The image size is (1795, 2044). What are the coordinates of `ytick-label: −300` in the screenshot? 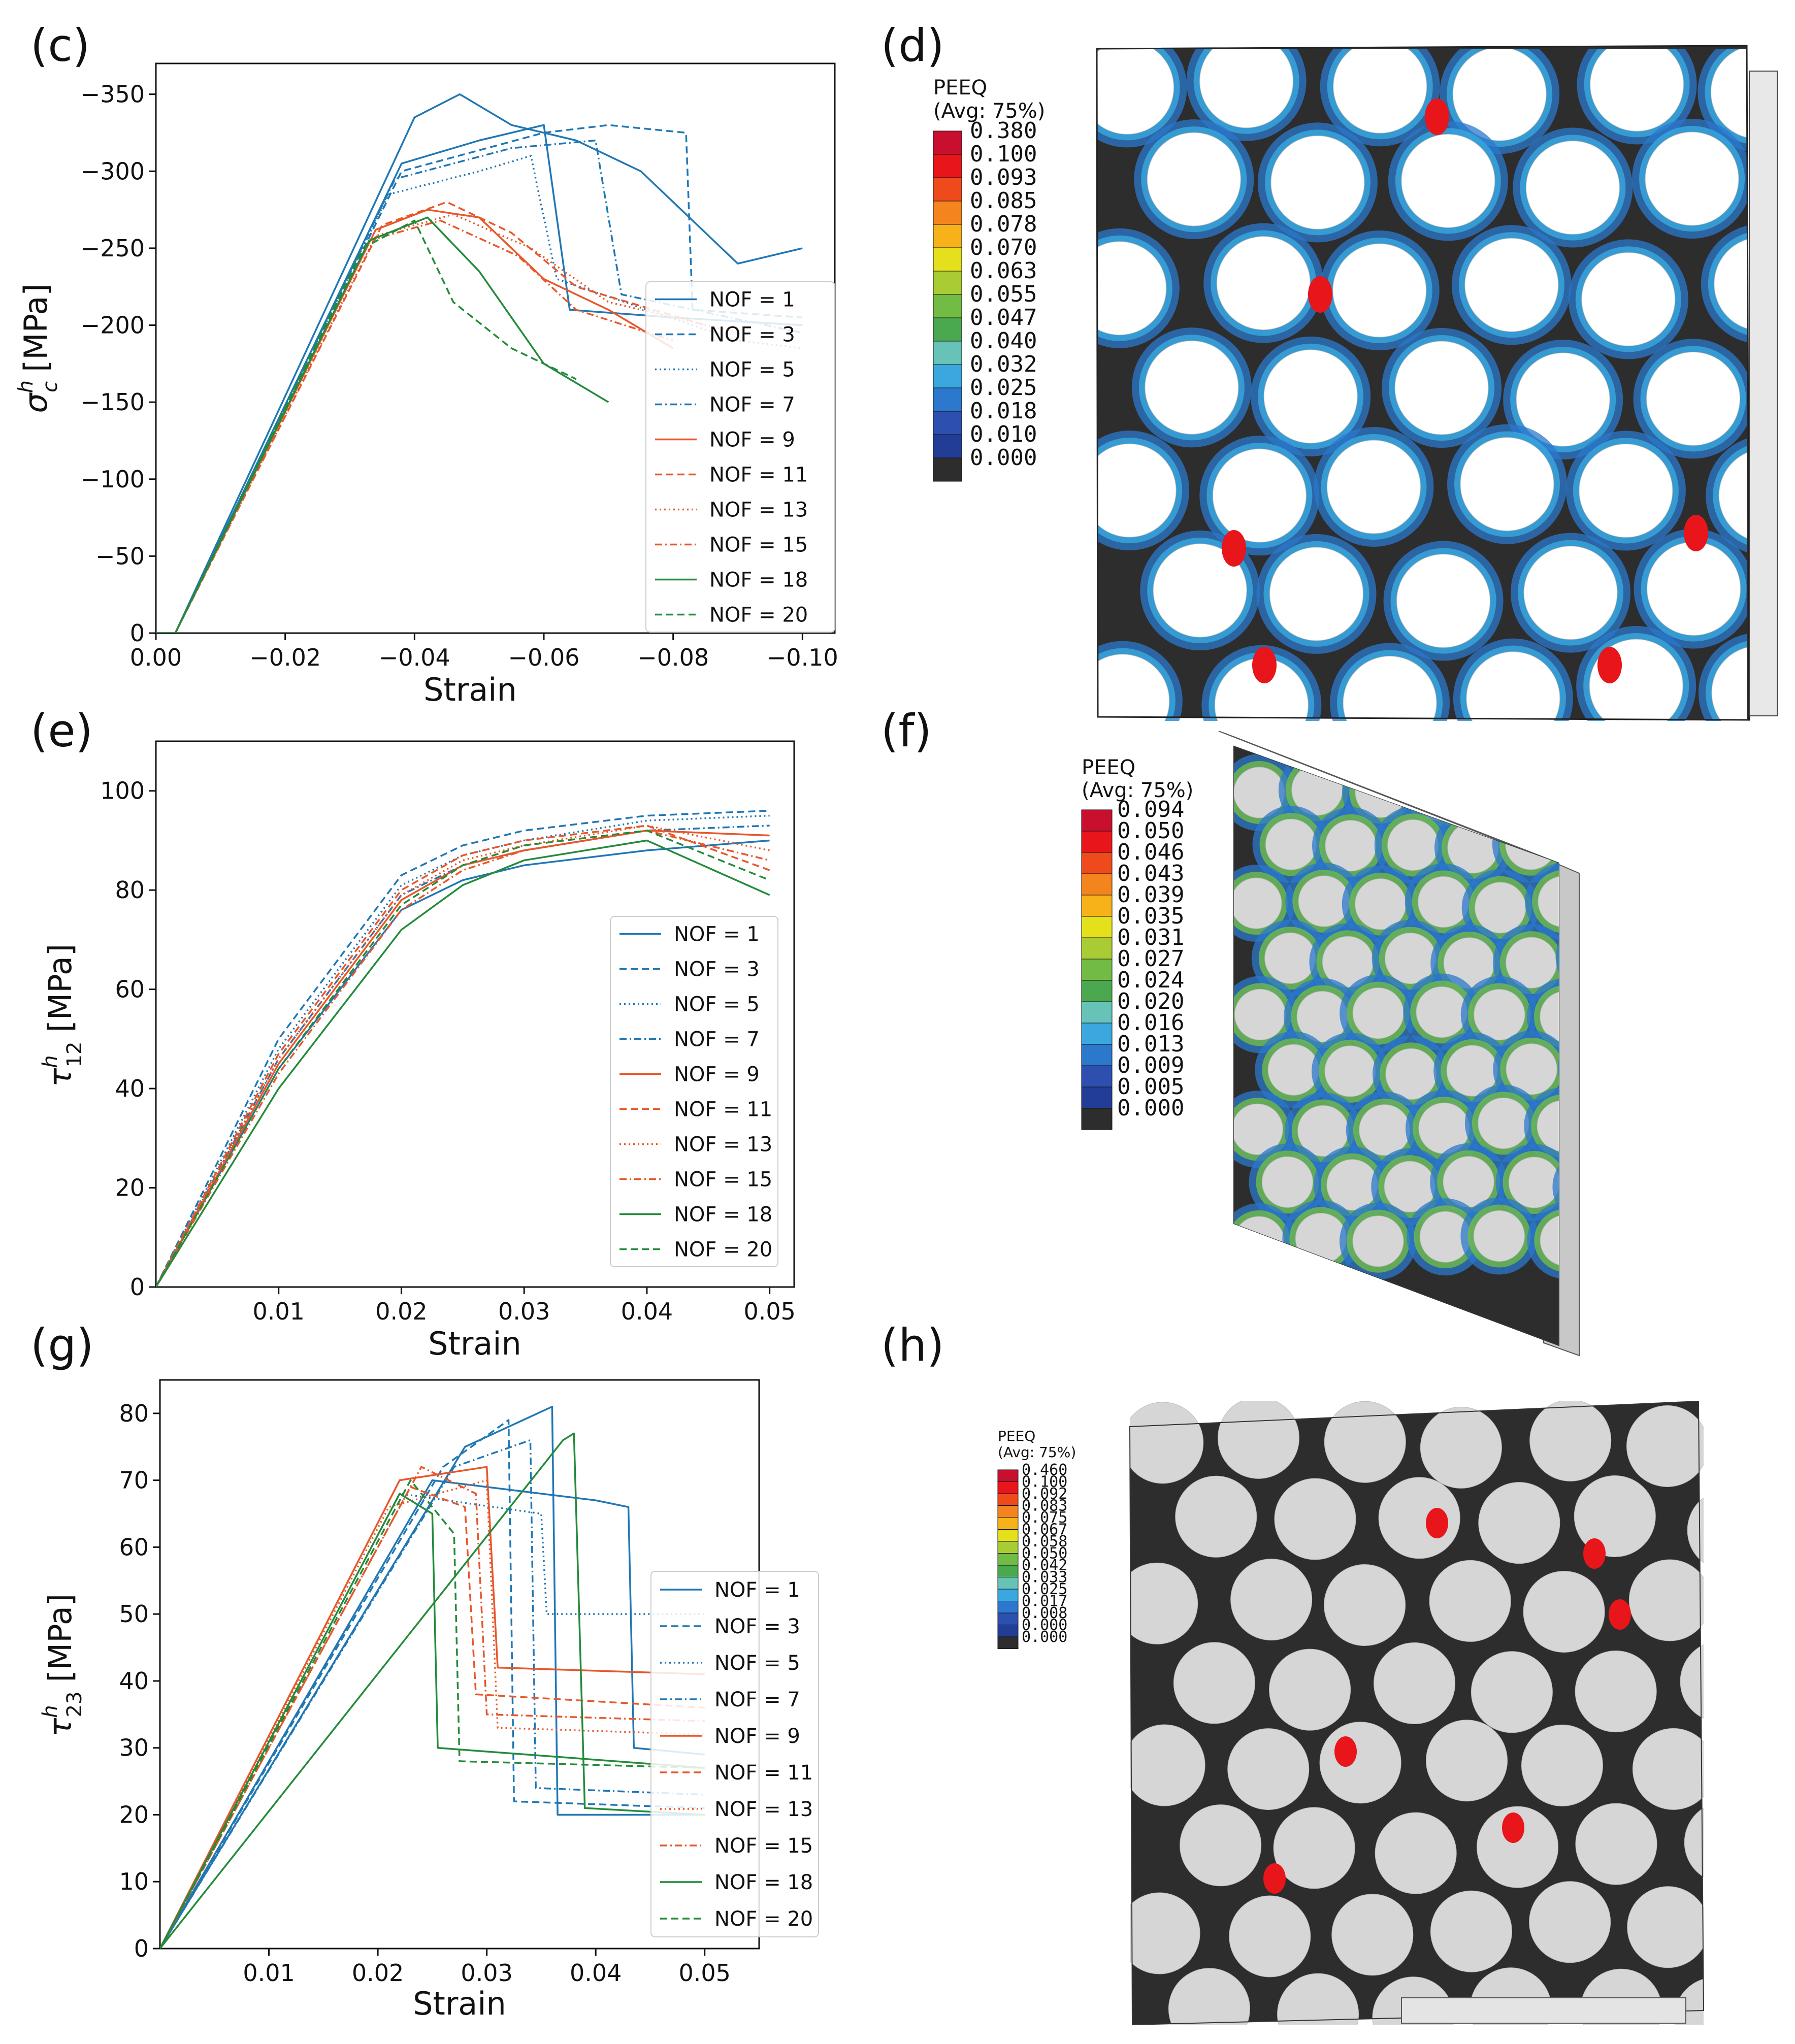 It's located at (113, 171).